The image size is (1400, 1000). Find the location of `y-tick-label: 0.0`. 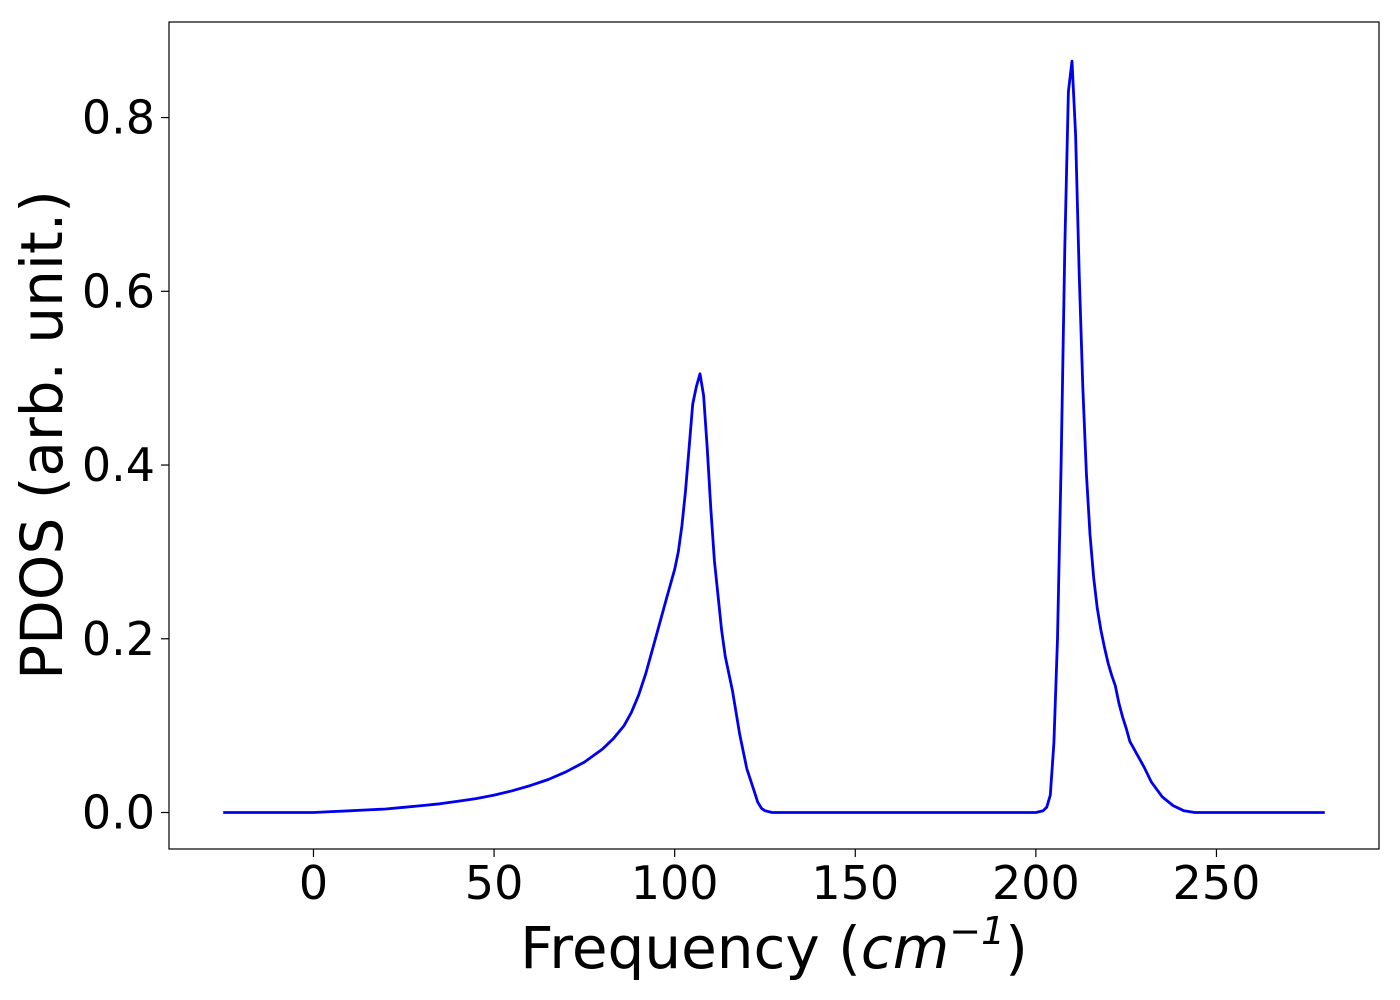

y-tick-label: 0.0 is located at coordinates (118, 813).